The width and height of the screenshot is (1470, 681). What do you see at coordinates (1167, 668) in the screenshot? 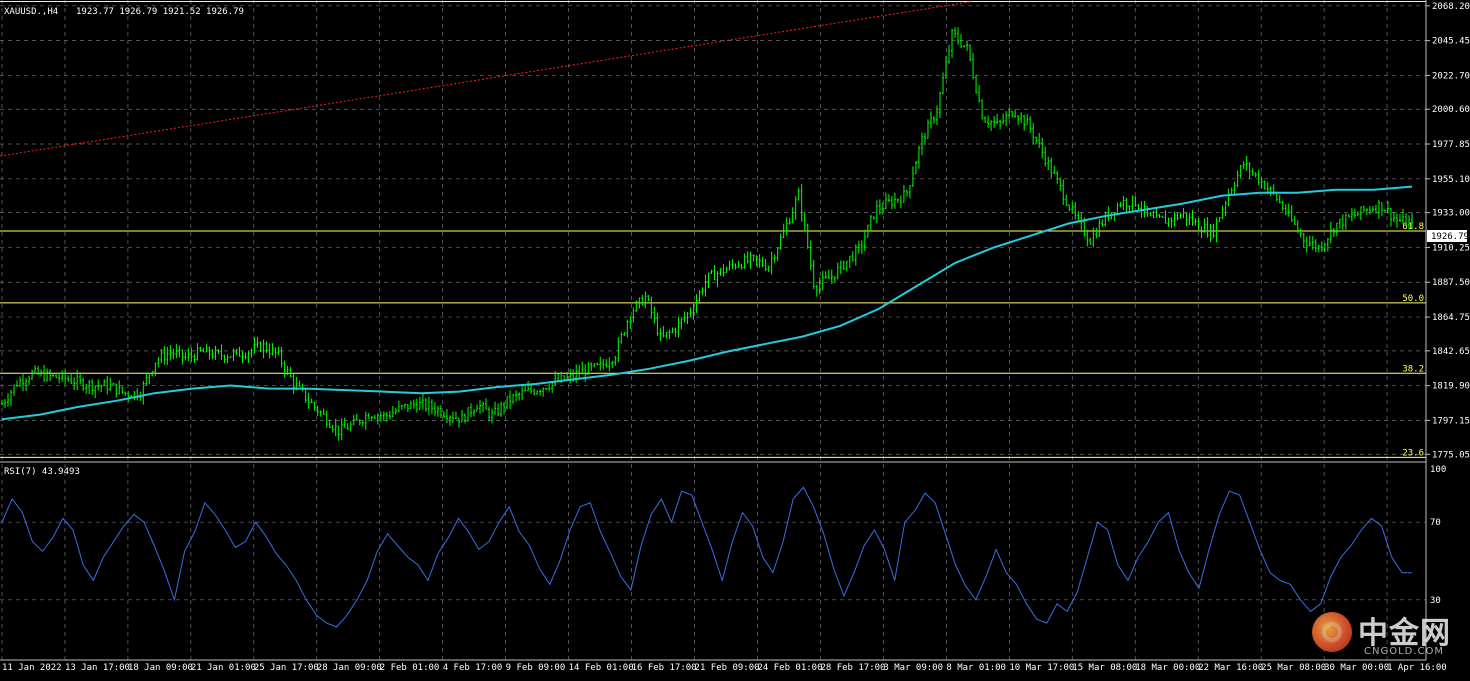
I see `time-tick-label: 18 Mar 00:00` at bounding box center [1167, 668].